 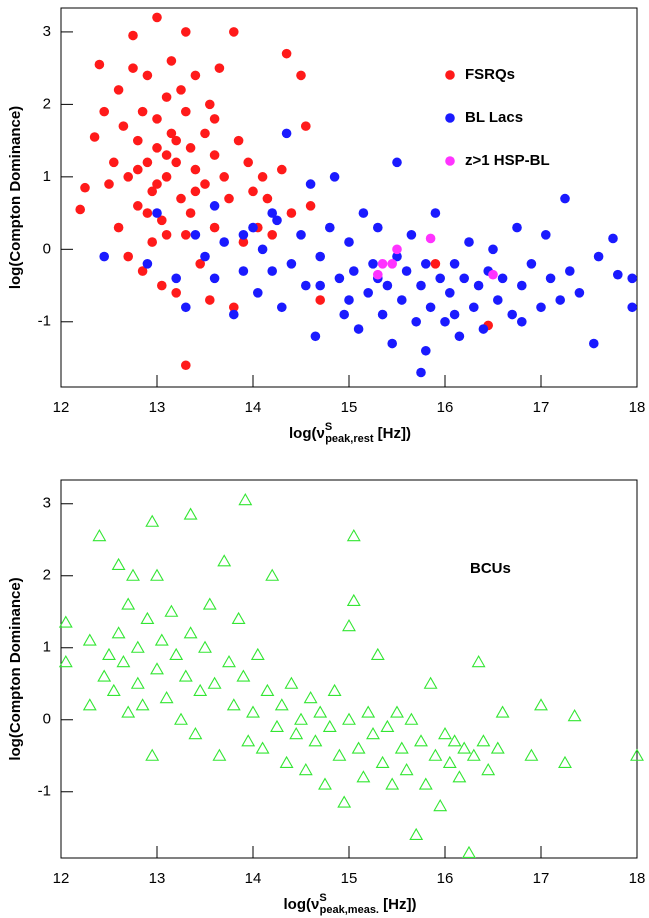 What do you see at coordinates (47, 647) in the screenshot?
I see `y-tick-label: 1` at bounding box center [47, 647].